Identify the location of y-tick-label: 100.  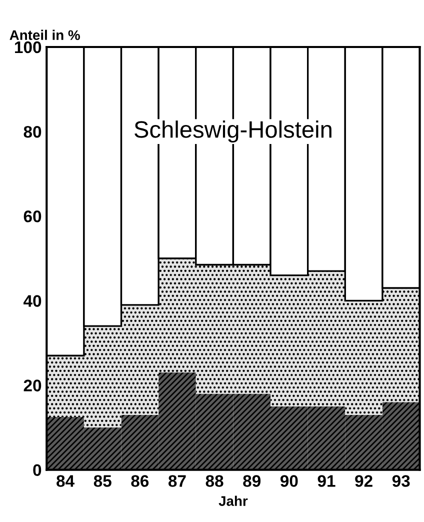
(28, 47).